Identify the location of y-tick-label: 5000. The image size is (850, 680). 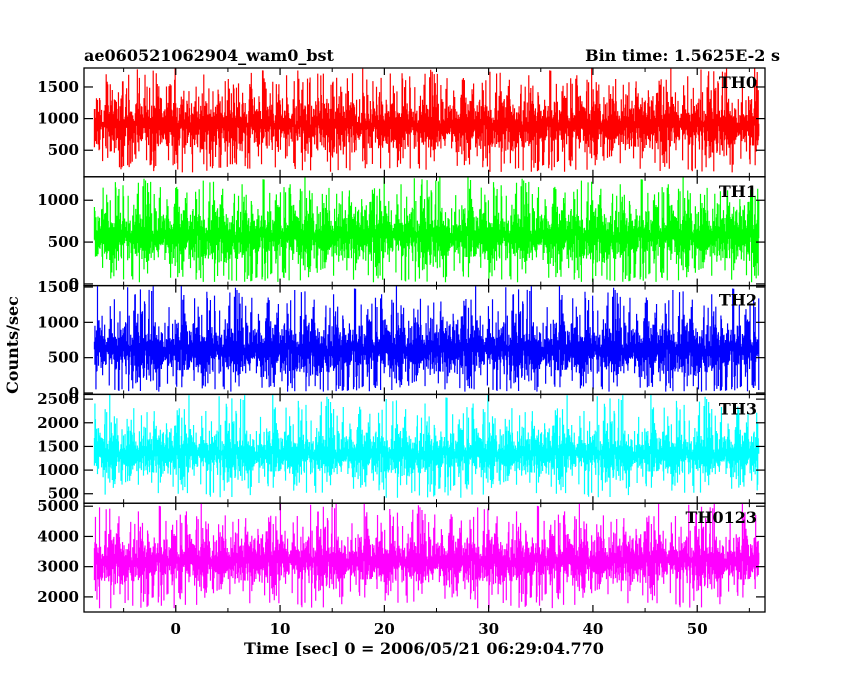
(58, 506).